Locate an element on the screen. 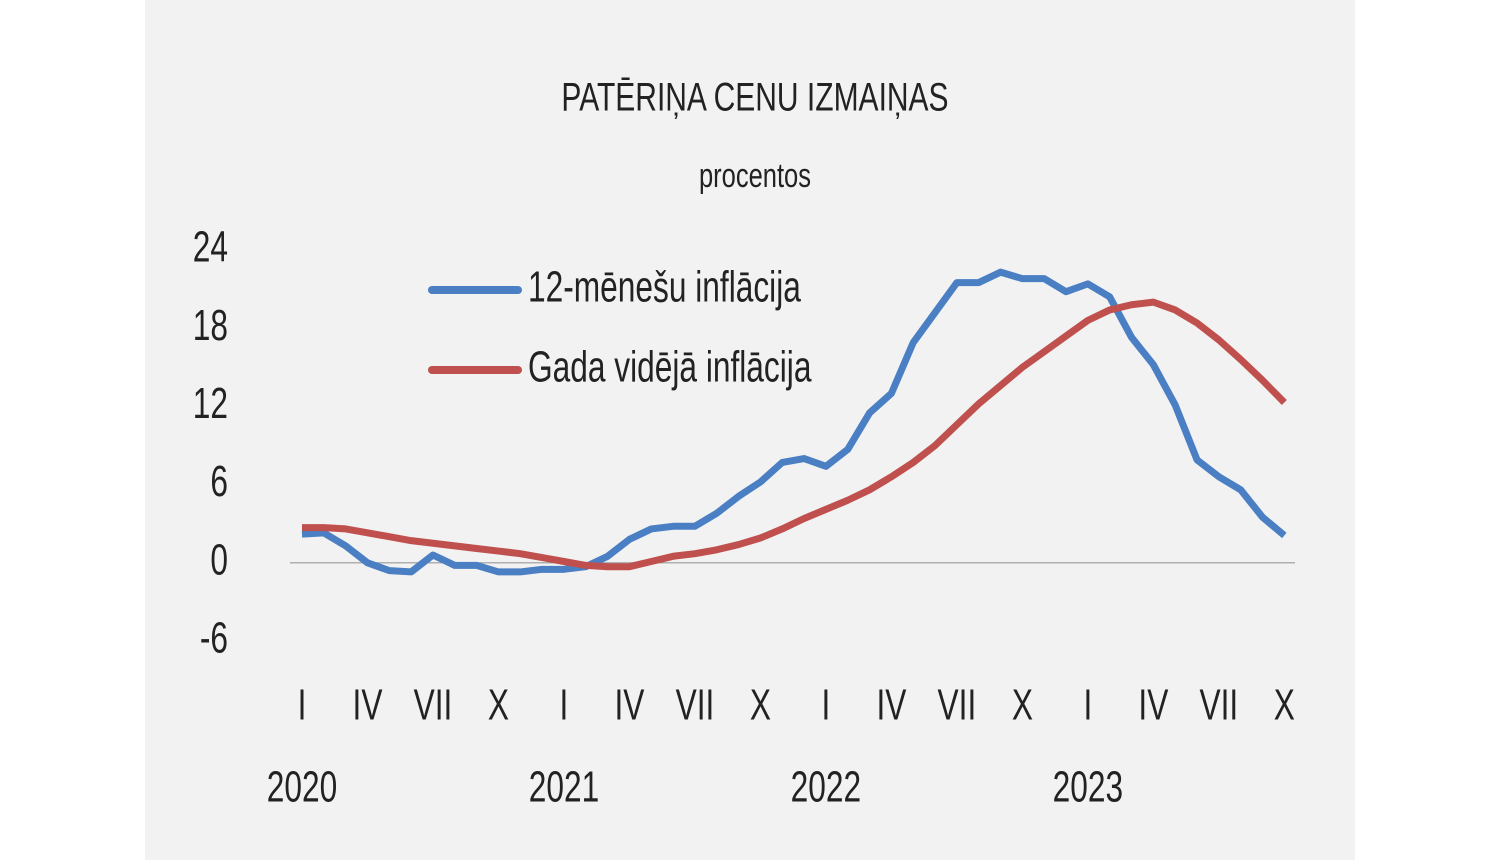  y-tick-label: 6 is located at coordinates (219, 481).